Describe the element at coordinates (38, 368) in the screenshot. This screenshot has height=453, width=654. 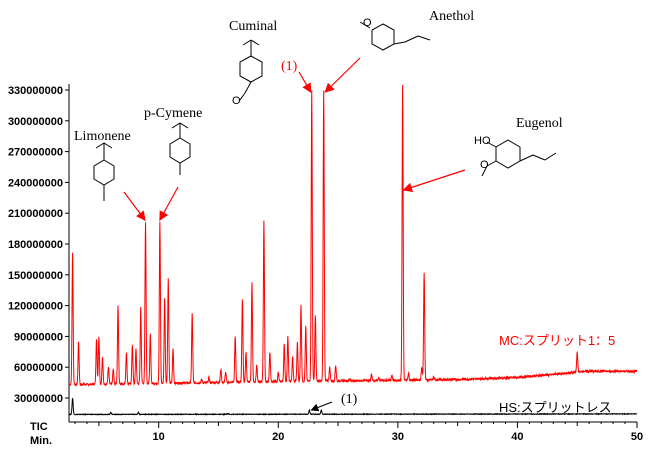
I see `y-tick-label: 60000000` at that location.